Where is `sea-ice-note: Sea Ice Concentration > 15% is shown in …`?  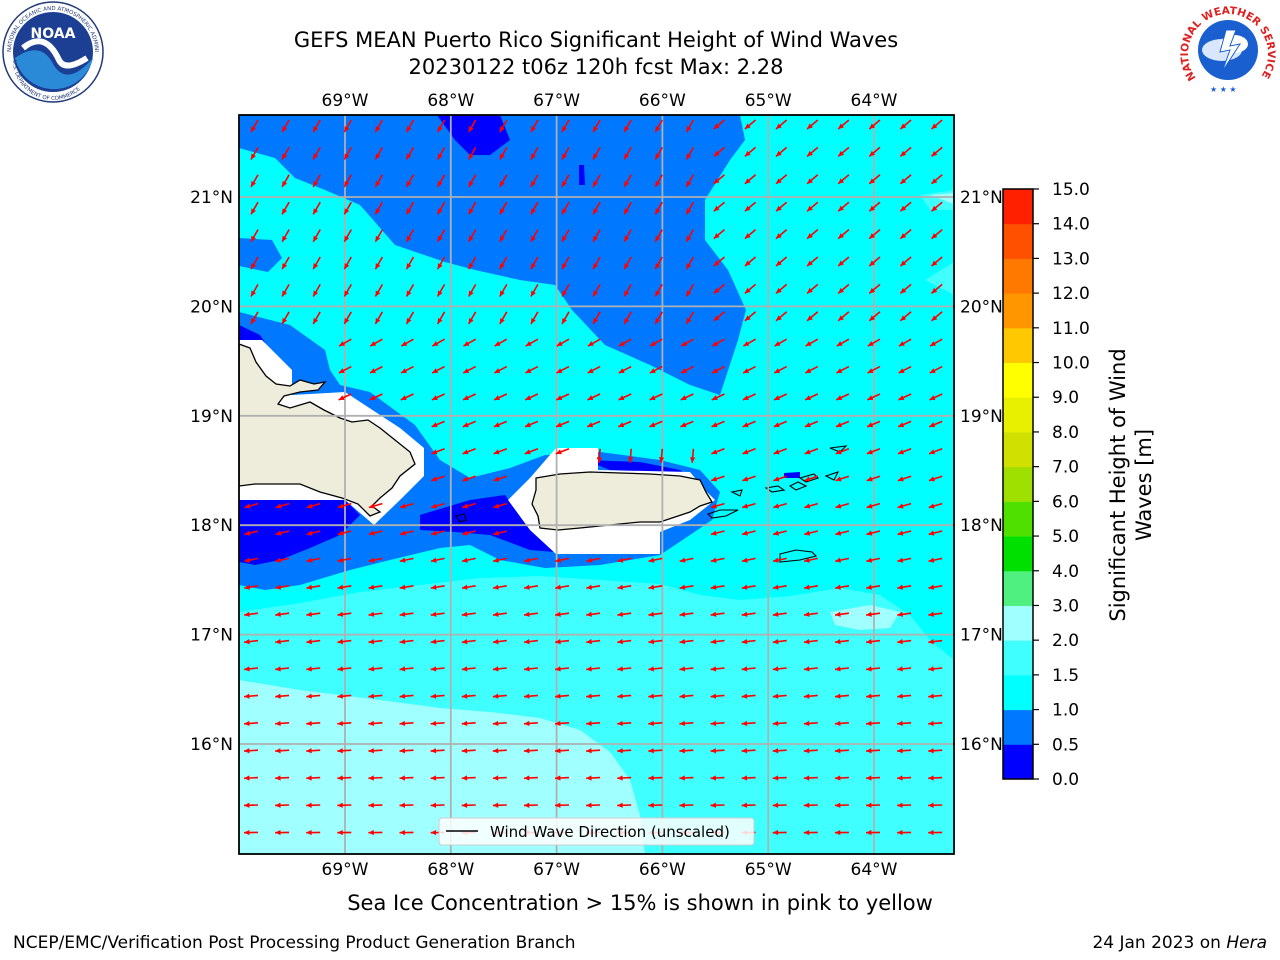
sea-ice-note: Sea Ice Concentration > 15% is shown in … is located at coordinates (640, 903).